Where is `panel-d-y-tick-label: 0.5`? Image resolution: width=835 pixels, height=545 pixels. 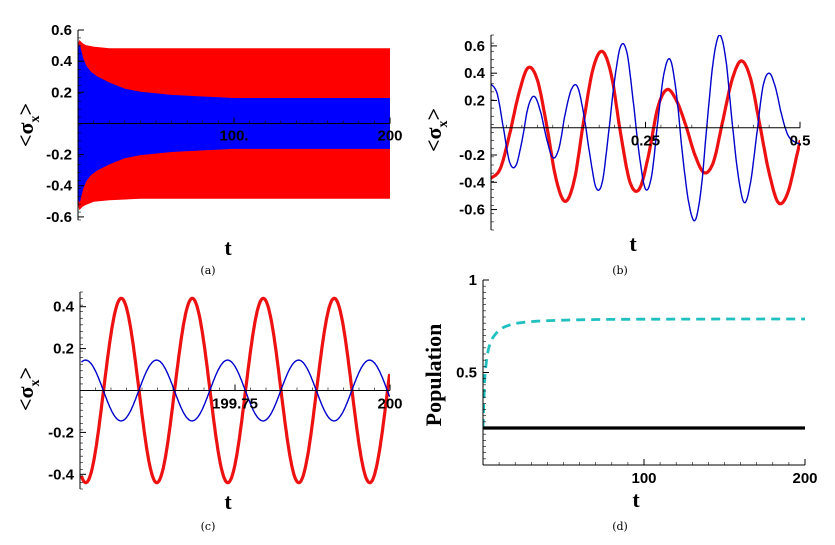 panel-d-y-tick-label: 0.5 is located at coordinates (466, 373).